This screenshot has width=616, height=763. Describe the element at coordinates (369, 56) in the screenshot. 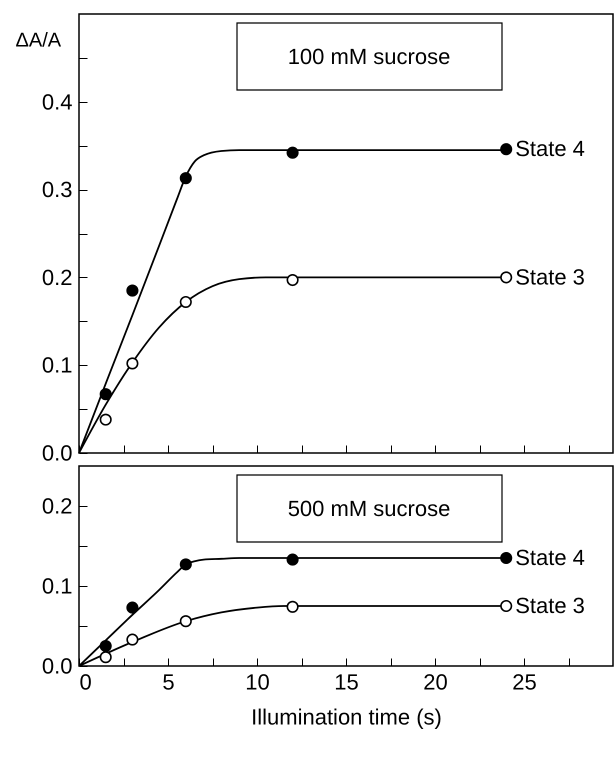

I see `annotation: 100 mM sucrose` at that location.